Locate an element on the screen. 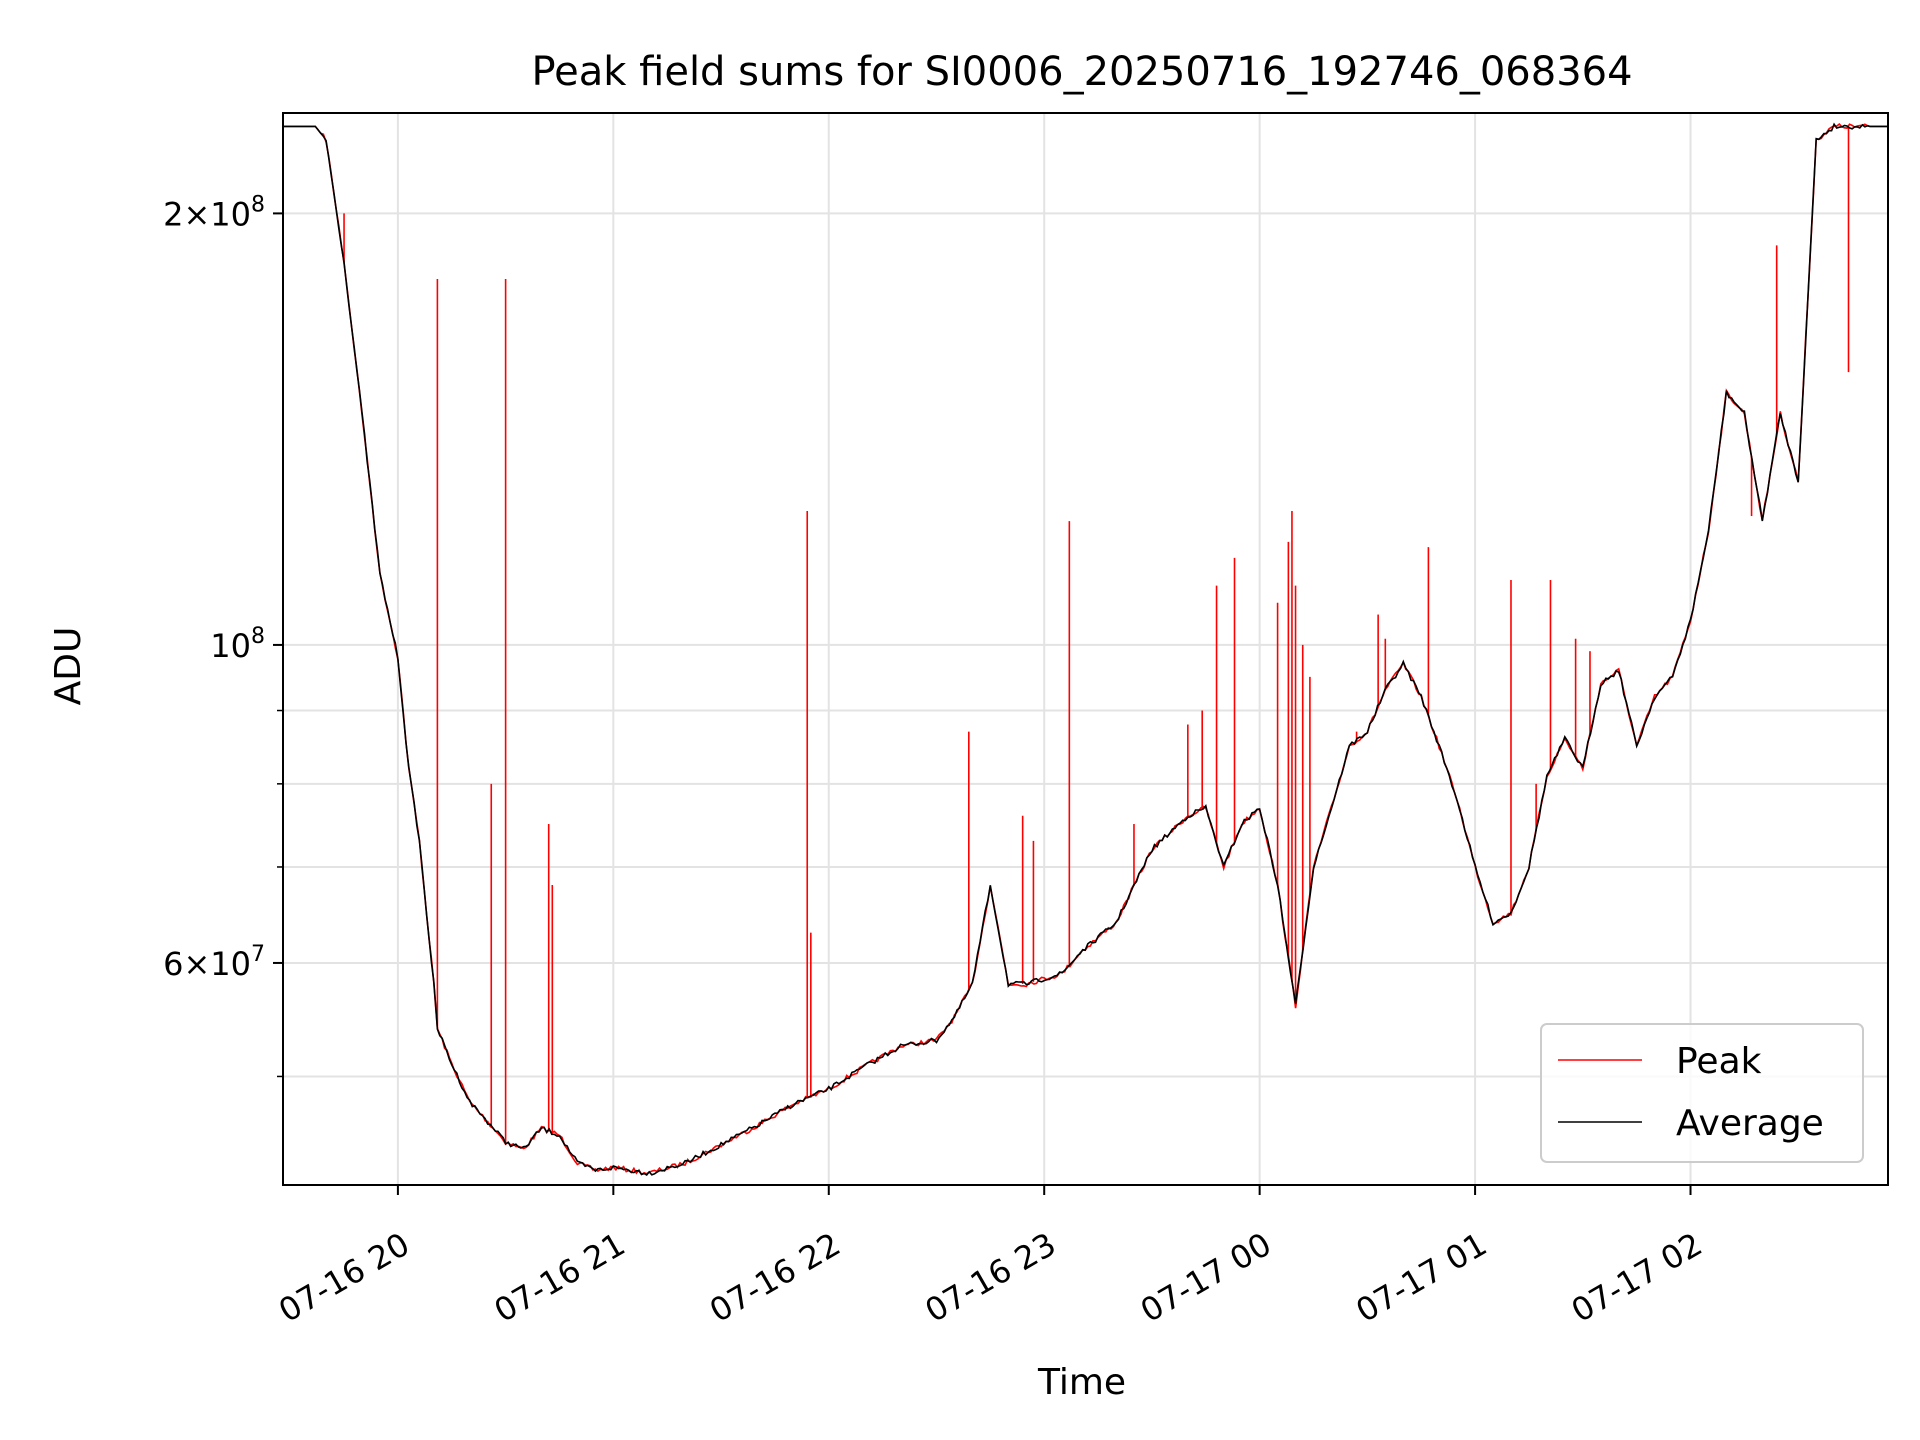  y-tick-label: 2×108 is located at coordinates (214, 212).